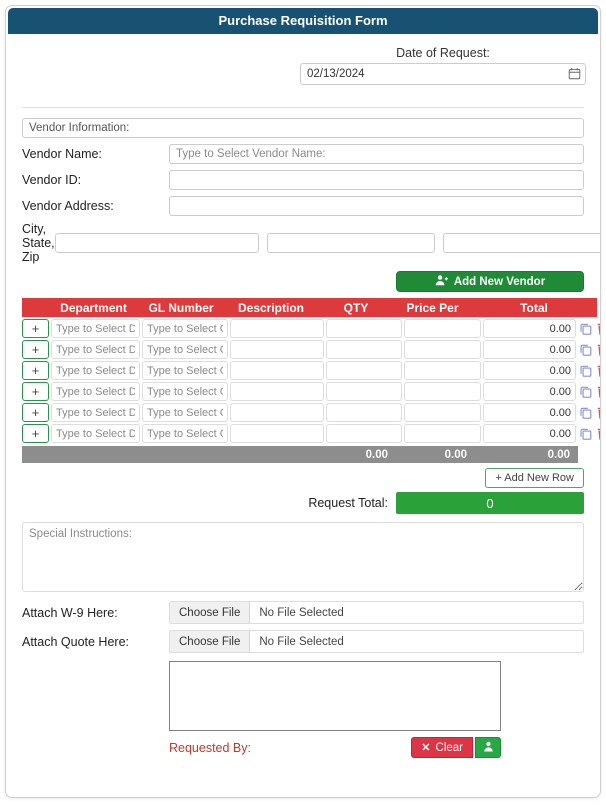 This screenshot has width=606, height=810. I want to click on vendor-name-label: Vendor Name:, so click(62, 154).